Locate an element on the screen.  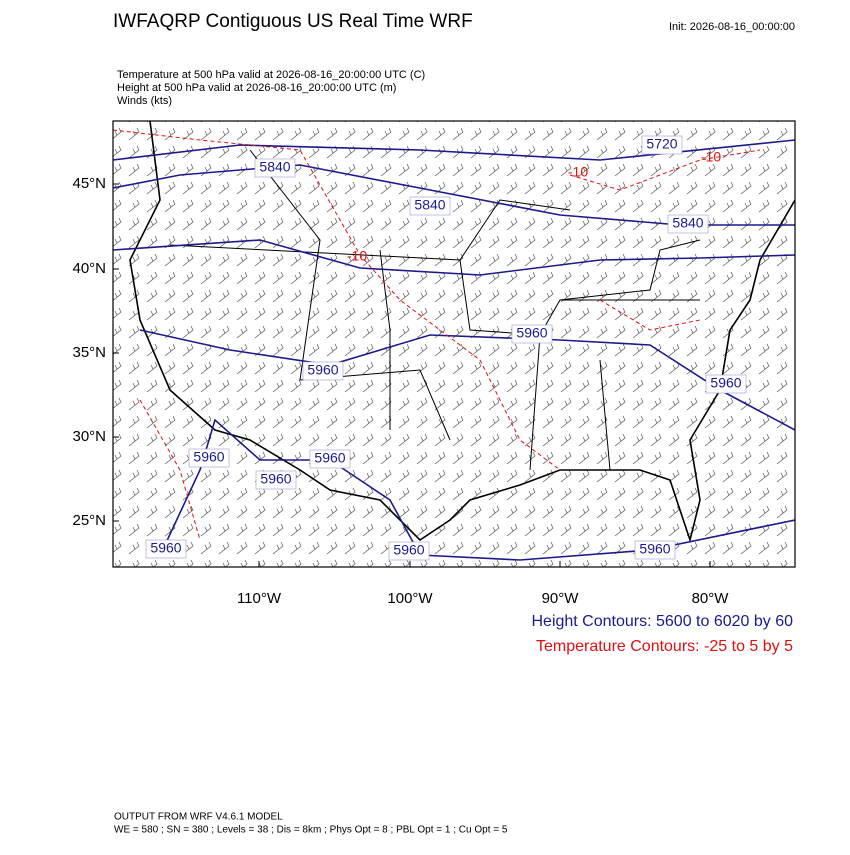
lon-label: 90°W is located at coordinates (561, 598).